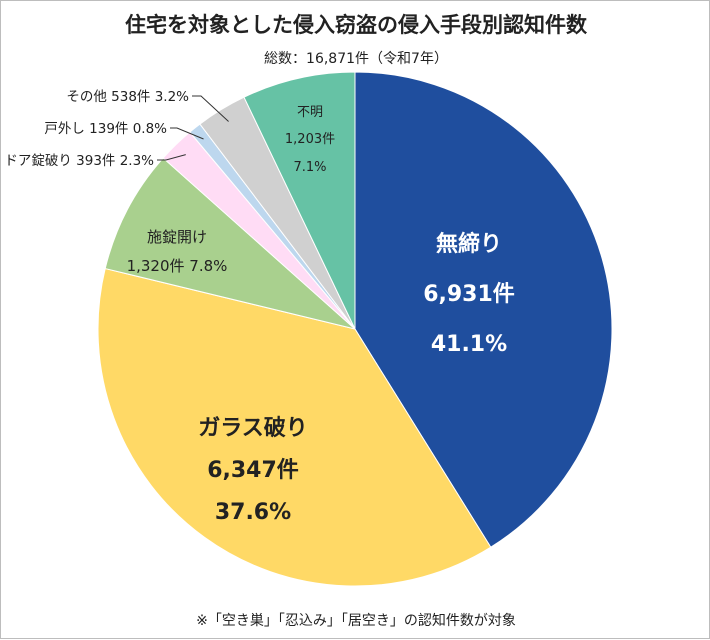 The height and width of the screenshot is (640, 710). I want to click on leader-lines, so click(193, 128).